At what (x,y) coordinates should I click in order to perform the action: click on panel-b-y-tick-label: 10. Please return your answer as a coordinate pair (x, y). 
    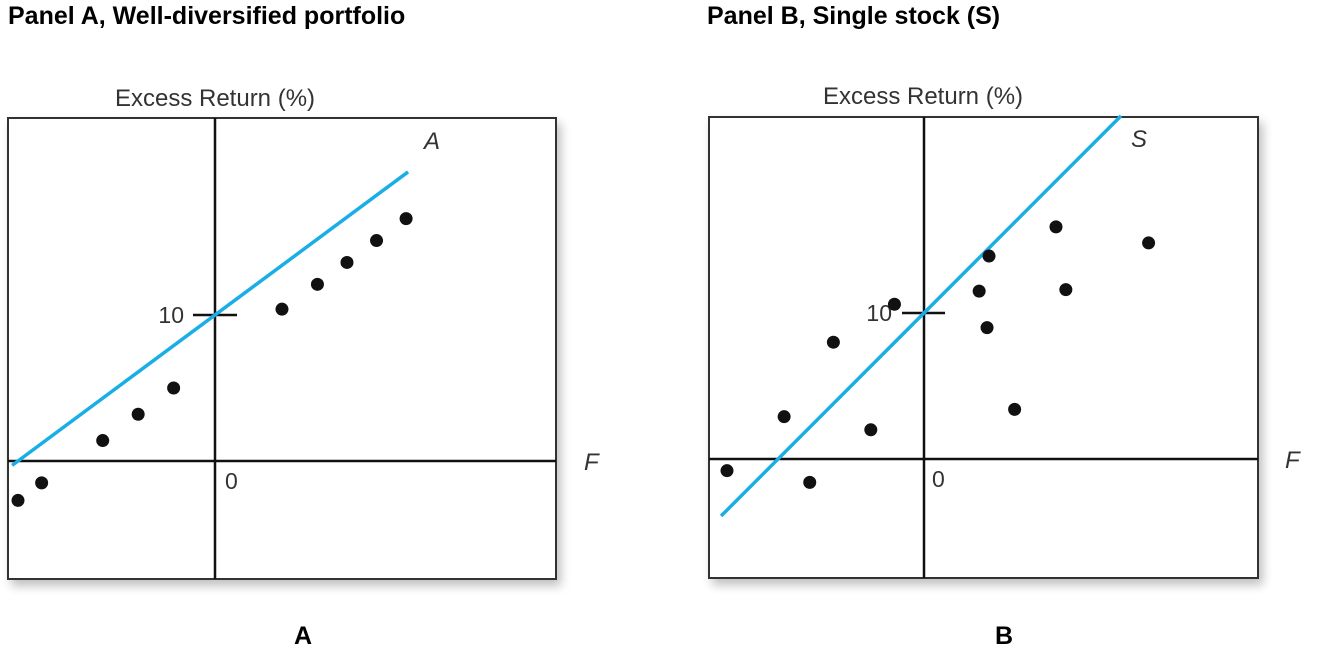
    Looking at the image, I should click on (879, 313).